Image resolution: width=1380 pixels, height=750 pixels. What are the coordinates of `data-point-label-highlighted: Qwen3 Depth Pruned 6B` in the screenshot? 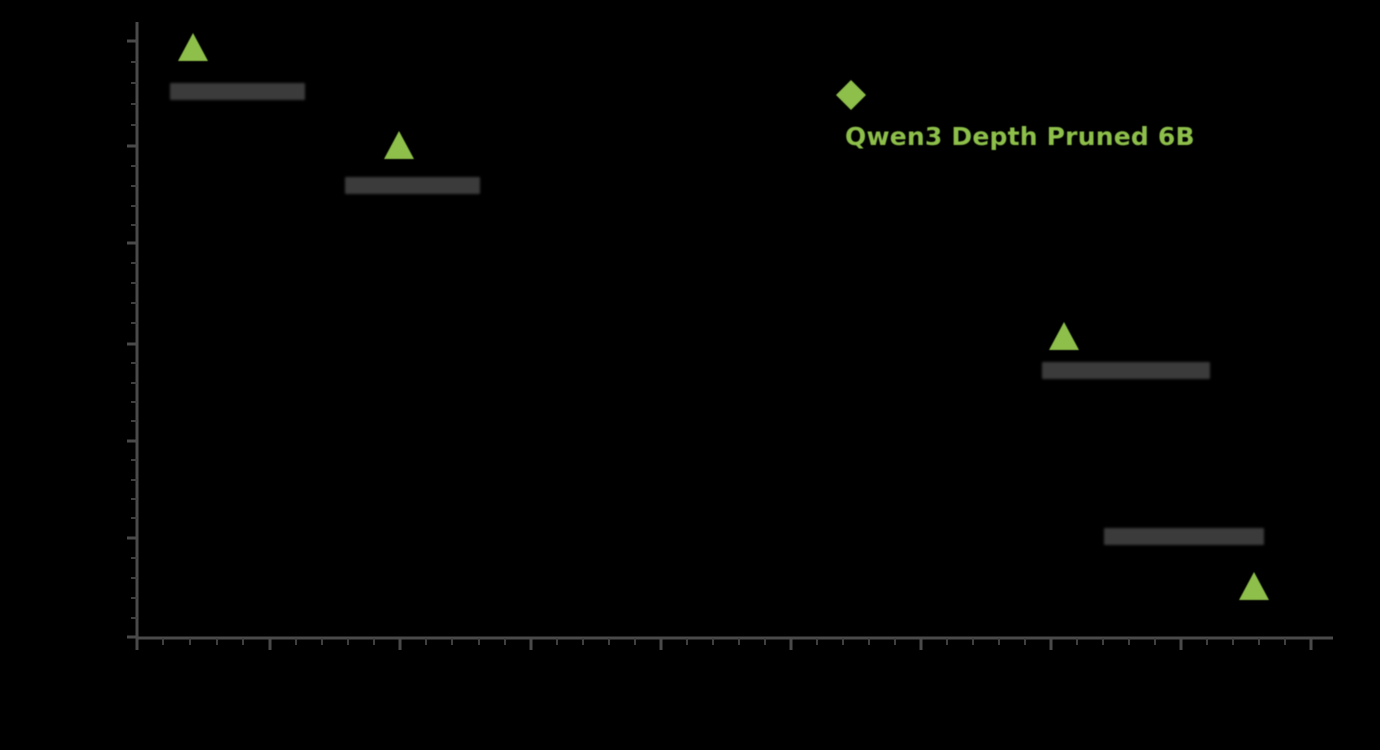 It's located at (1020, 136).